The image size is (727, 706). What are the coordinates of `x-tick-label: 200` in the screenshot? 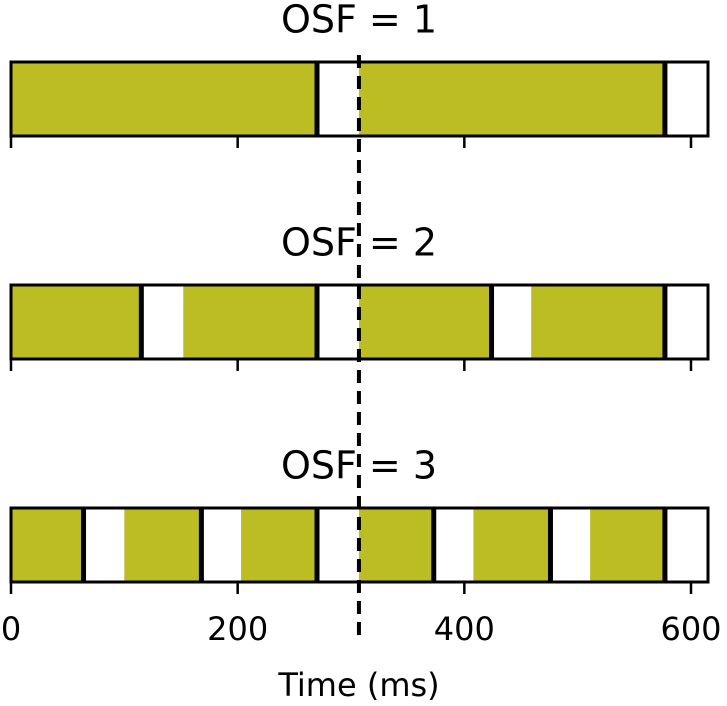 It's located at (237, 629).